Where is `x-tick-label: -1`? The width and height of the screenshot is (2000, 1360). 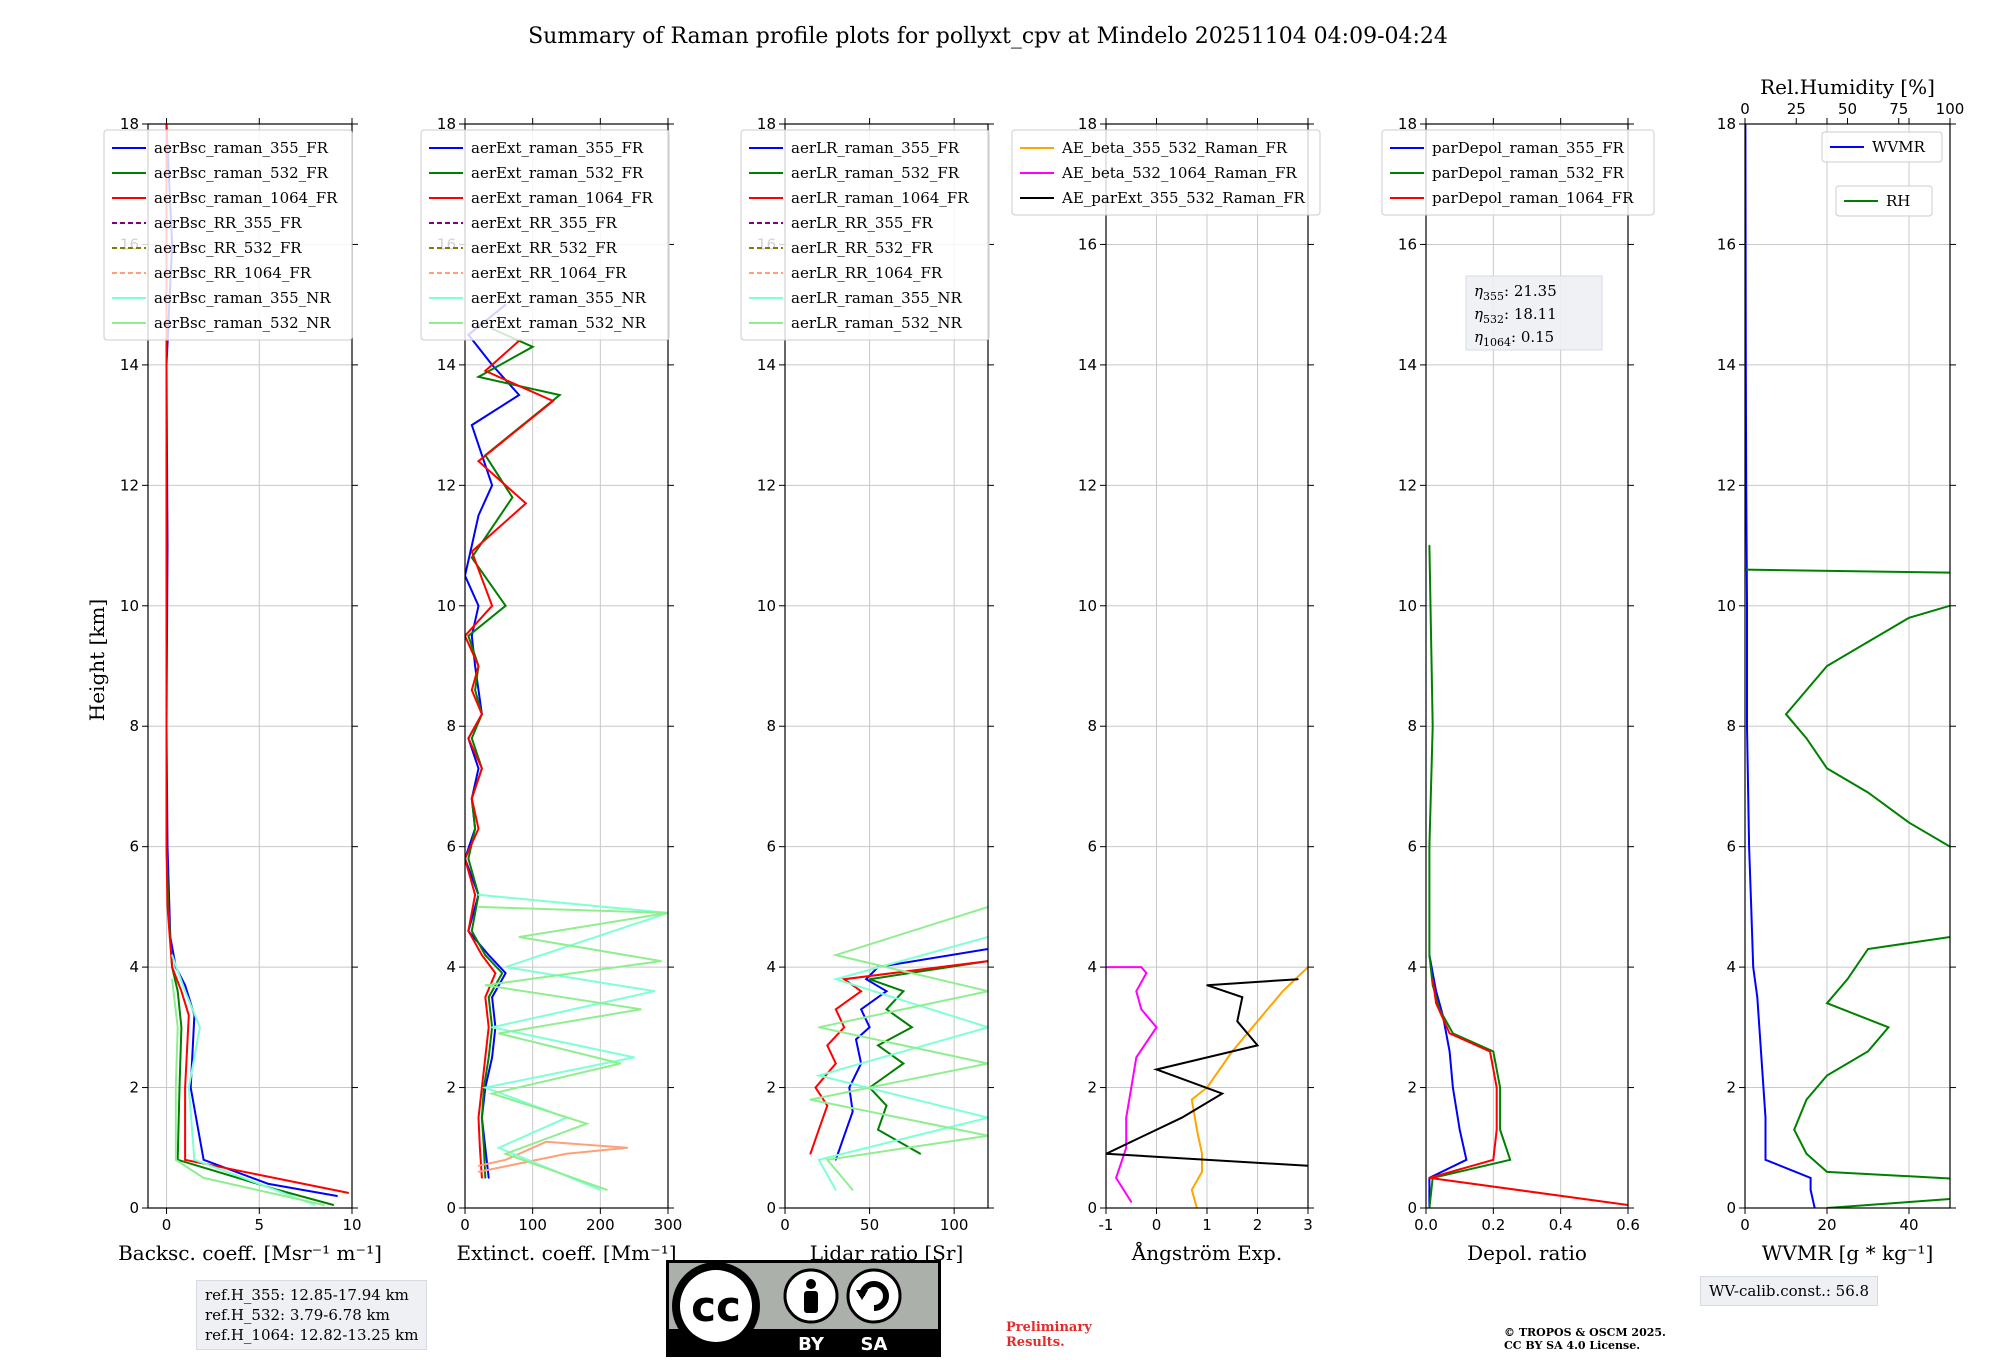 x-tick-label: -1 is located at coordinates (1106, 1225).